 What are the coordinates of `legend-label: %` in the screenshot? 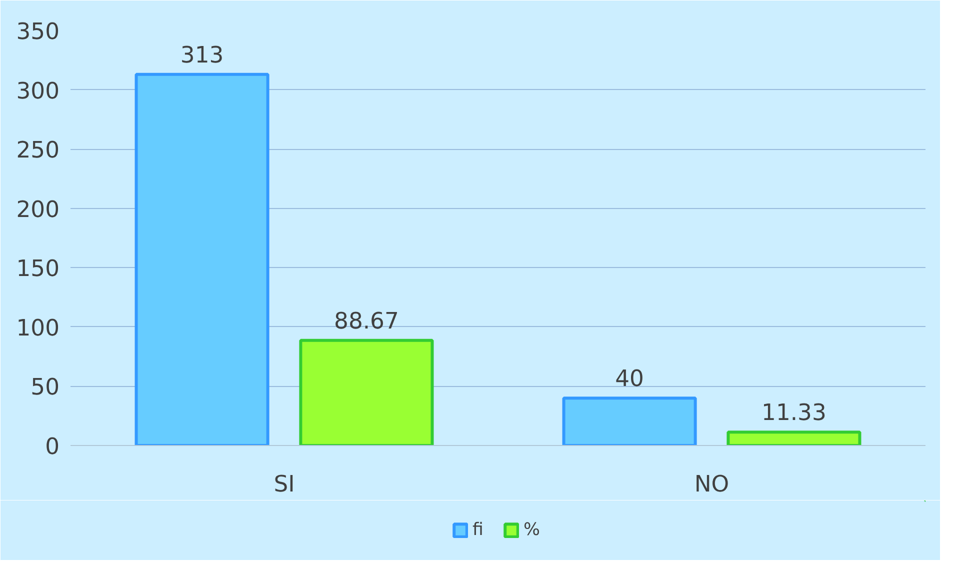 It's located at (532, 530).